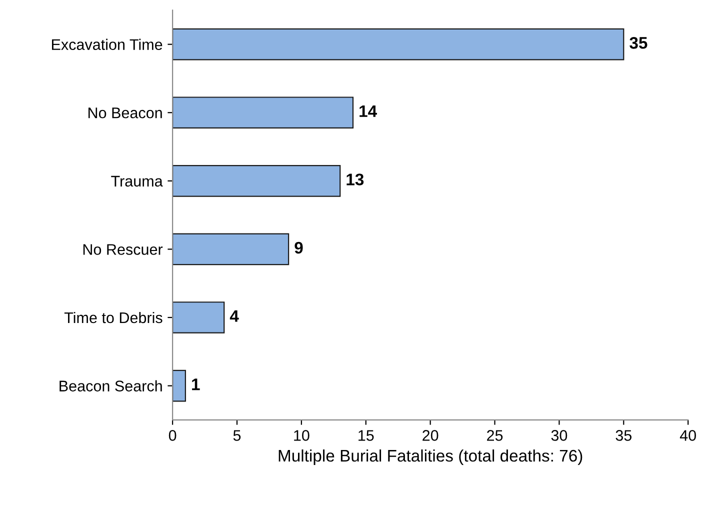  I want to click on data-label: 13, so click(355, 180).